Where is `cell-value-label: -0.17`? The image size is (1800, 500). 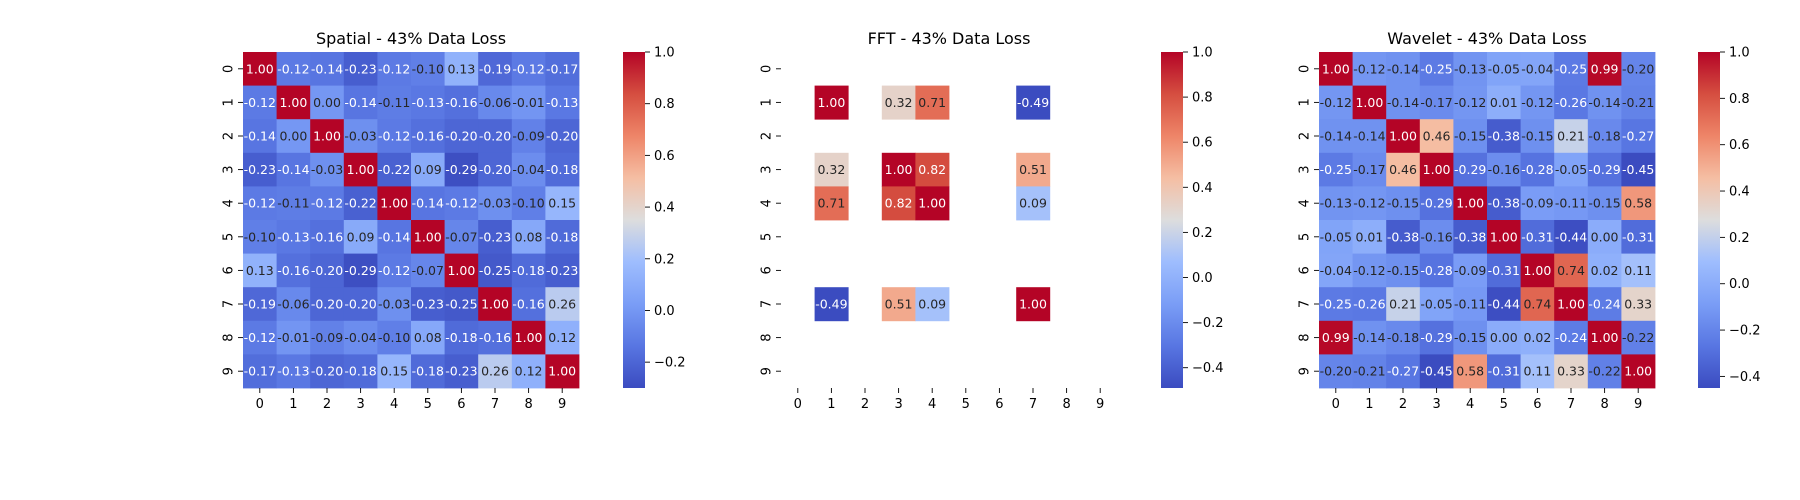
cell-value-label: -0.17 is located at coordinates (260, 371).